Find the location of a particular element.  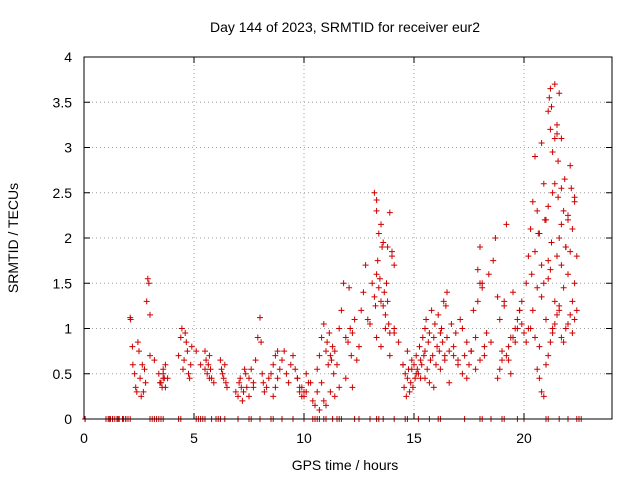

x-tick-label: 5 is located at coordinates (194, 438).